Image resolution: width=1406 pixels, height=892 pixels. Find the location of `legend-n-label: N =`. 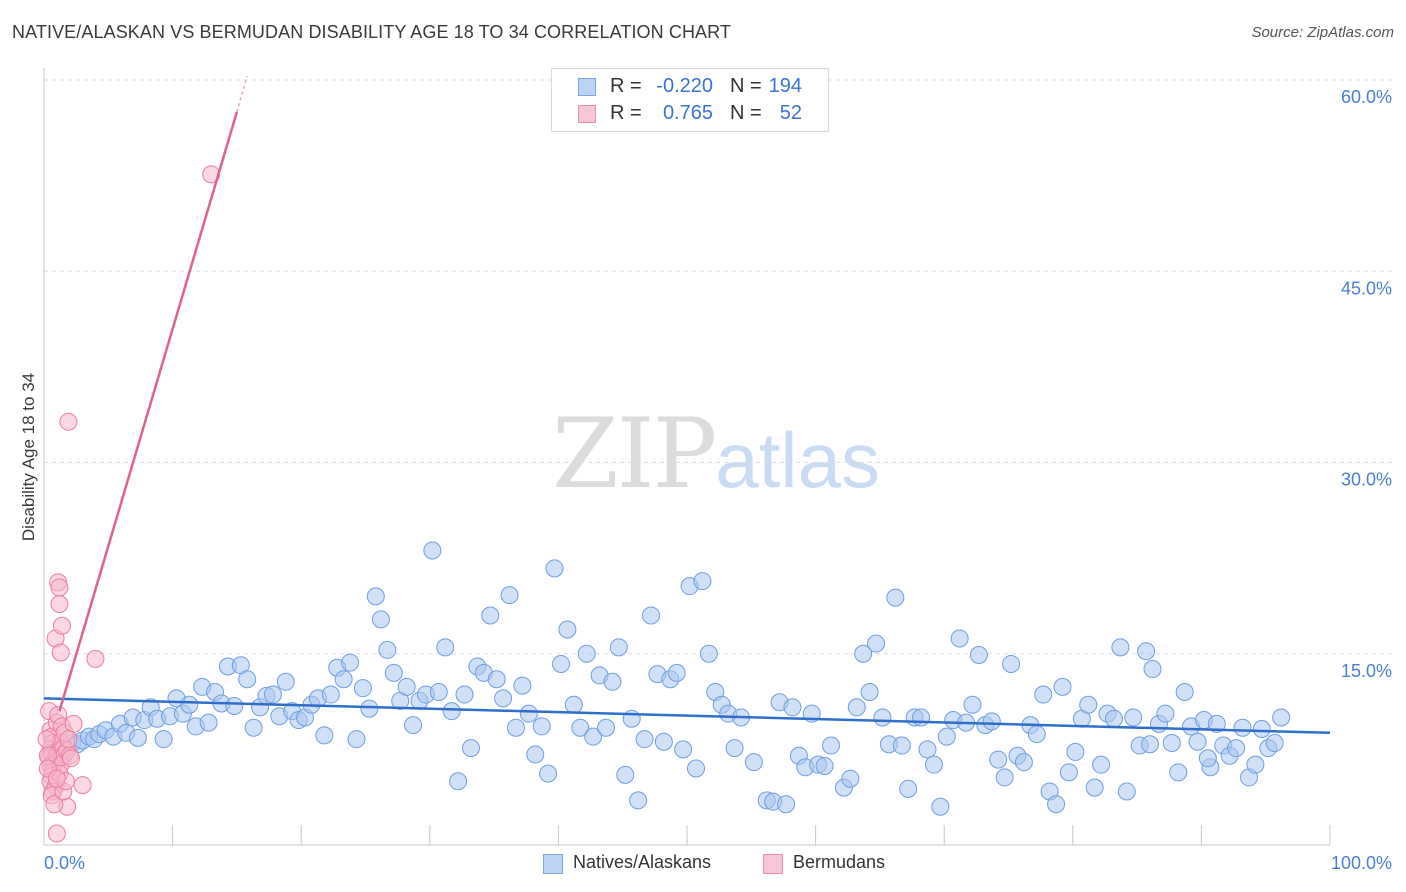

legend-n-label: N = is located at coordinates (746, 86).